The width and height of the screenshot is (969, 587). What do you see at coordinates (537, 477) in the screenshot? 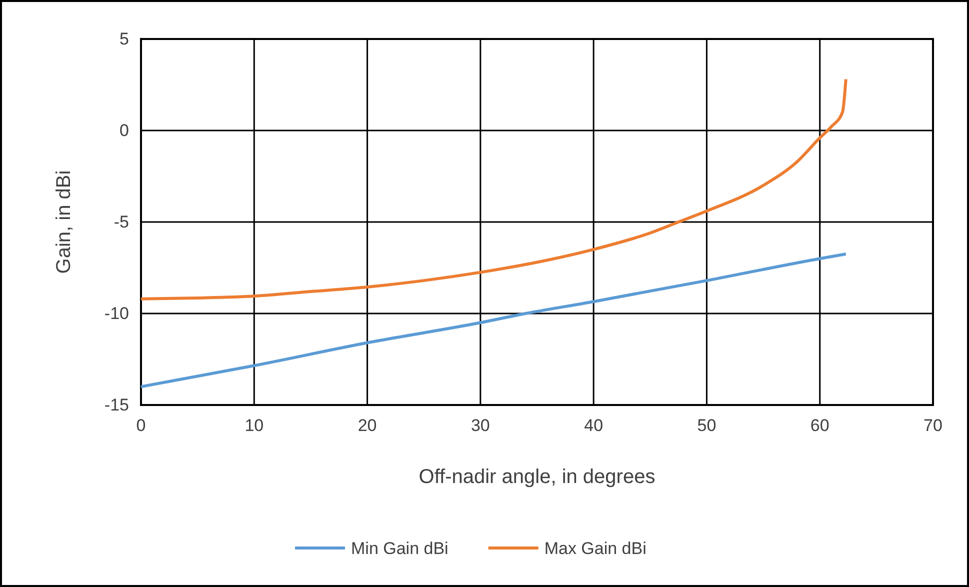
I see `x-axis-title: Off-nadir angle, in degrees` at bounding box center [537, 477].